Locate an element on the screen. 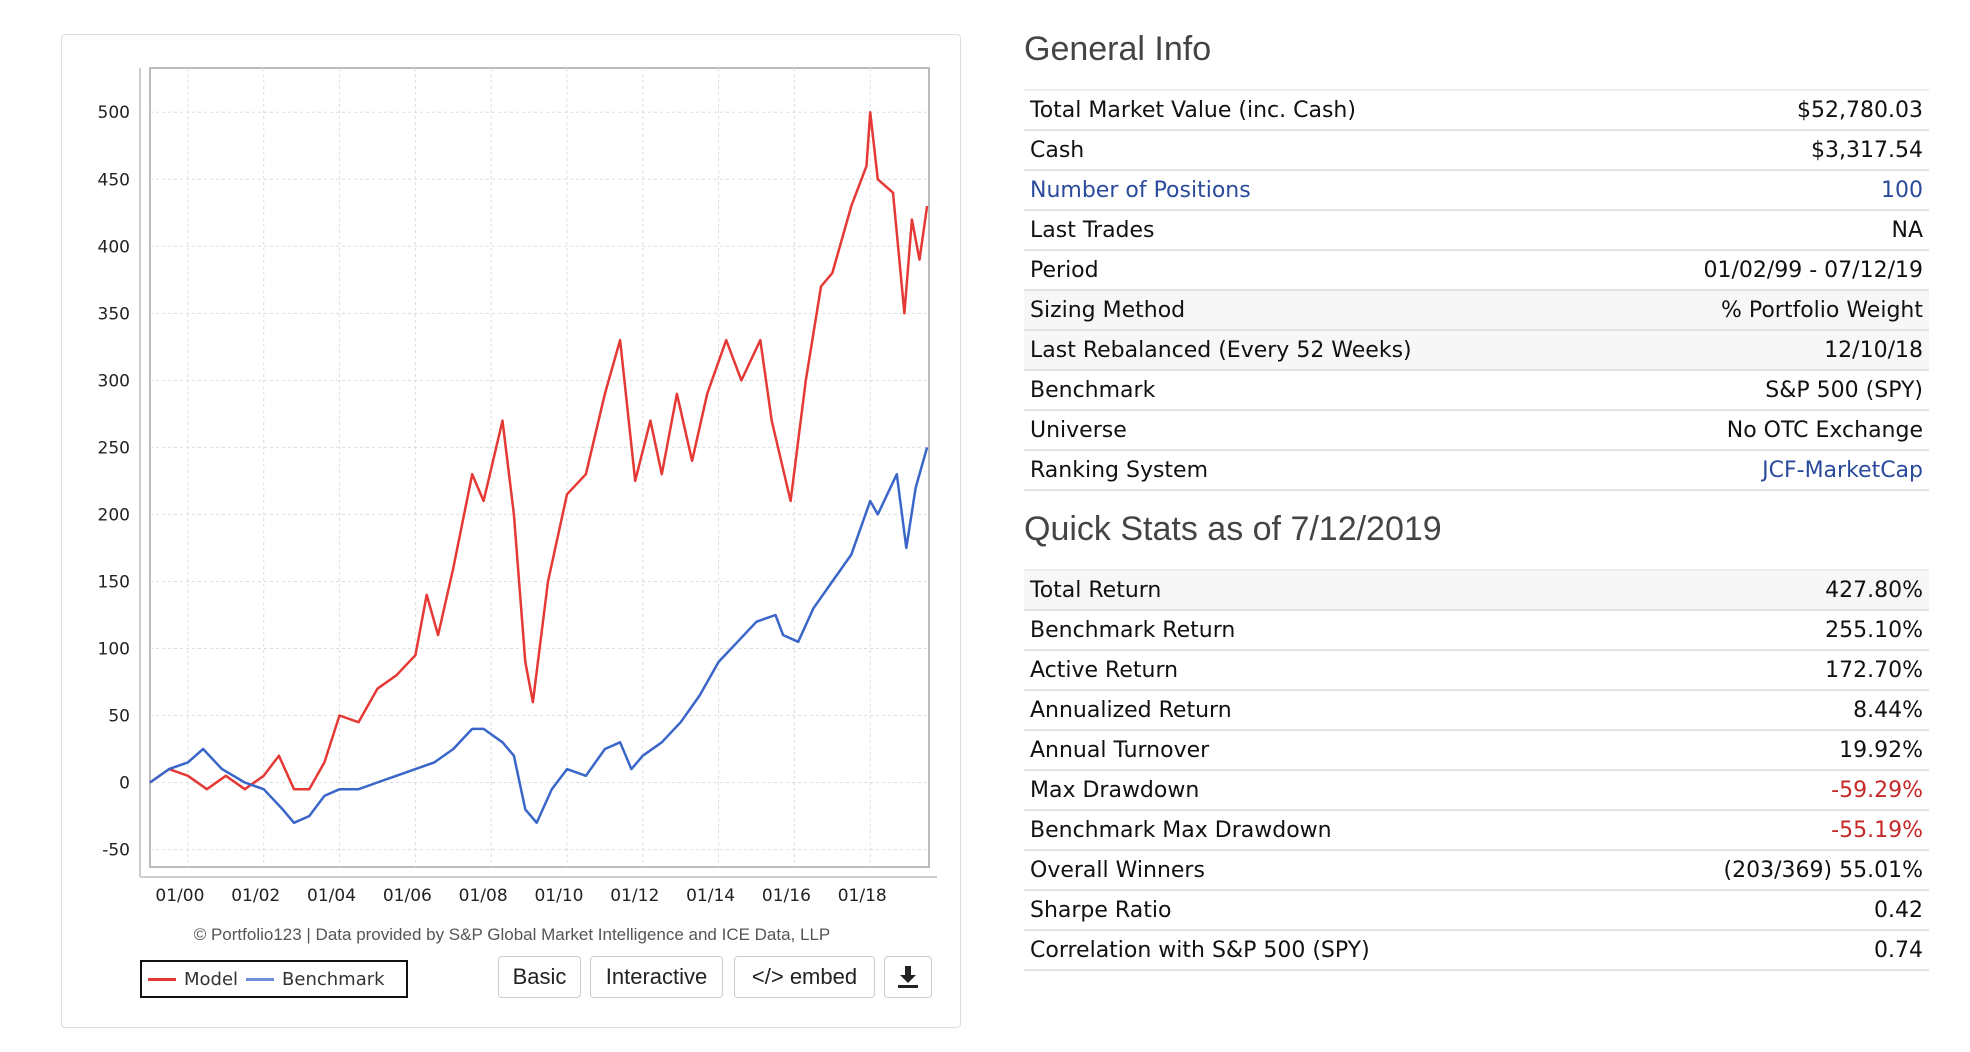 The height and width of the screenshot is (1052, 1970). row-value: JCF-MarketCap is located at coordinates (1761, 470).